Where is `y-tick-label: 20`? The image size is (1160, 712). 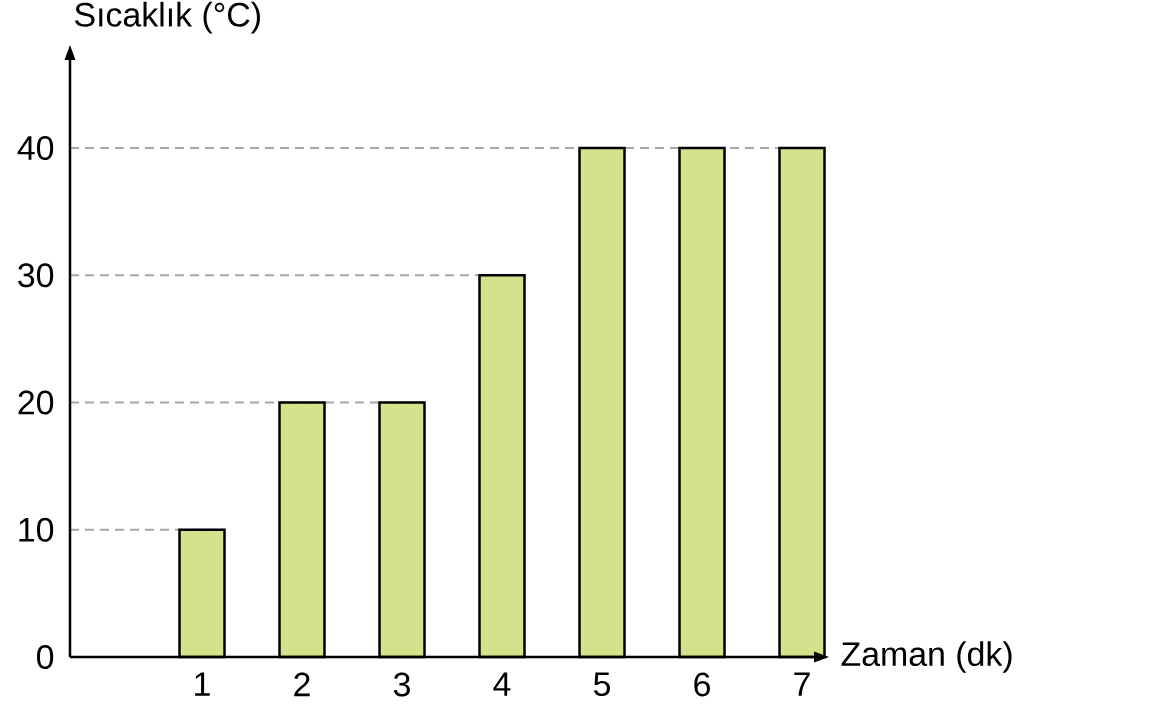 y-tick-label: 20 is located at coordinates (36, 402).